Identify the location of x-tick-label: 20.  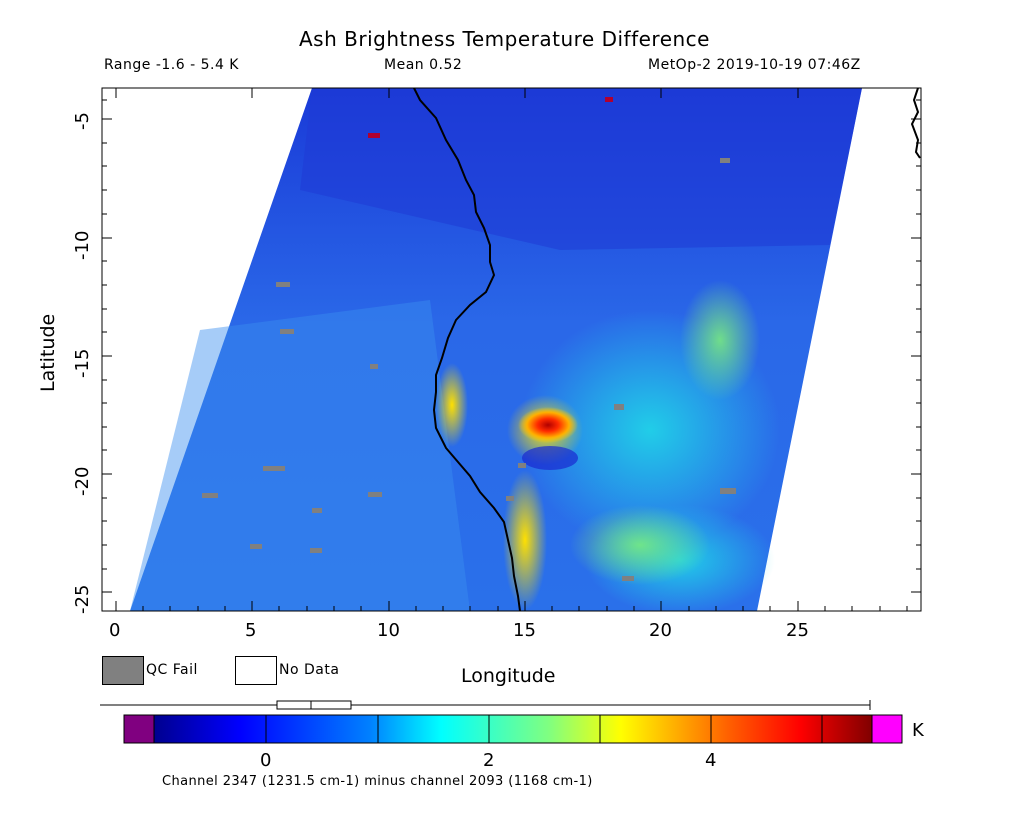
(660, 630).